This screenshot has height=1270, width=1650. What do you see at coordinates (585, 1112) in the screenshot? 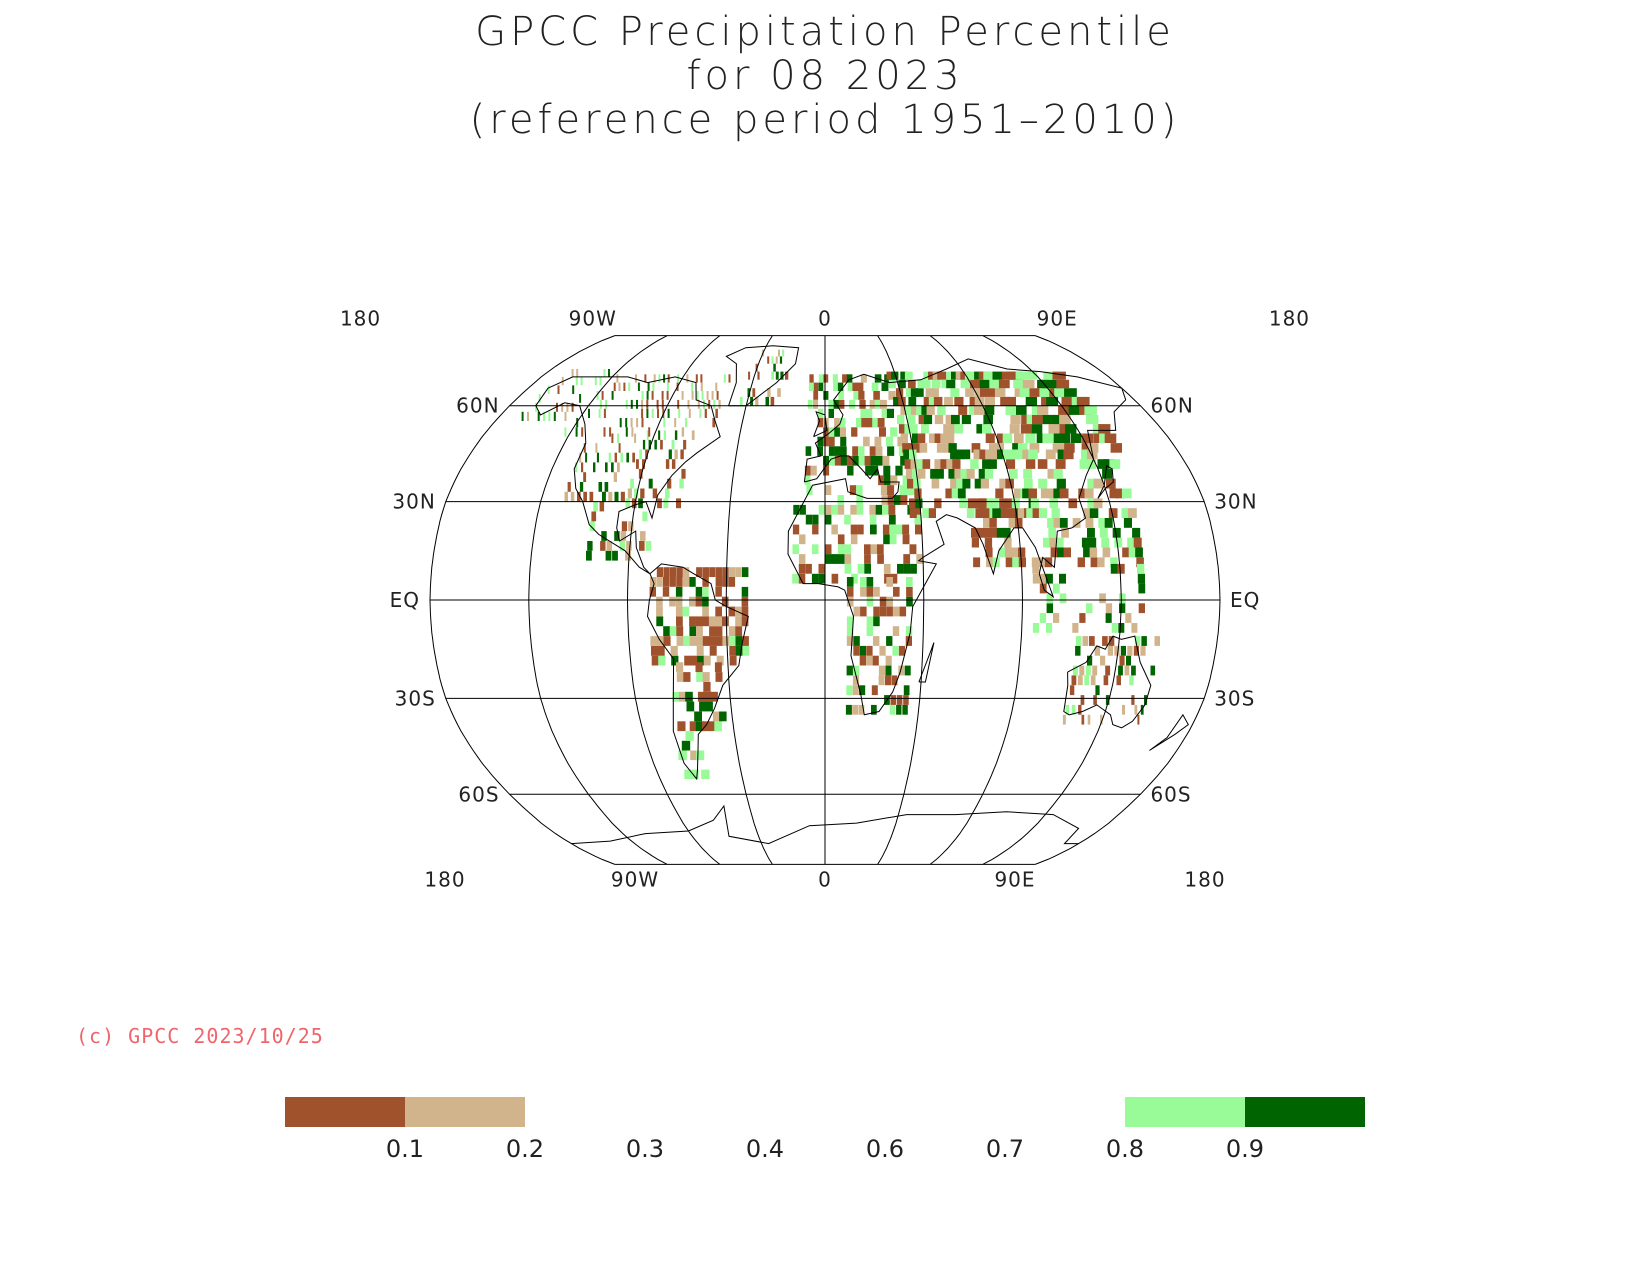
I see `legend-swatch-0.2-0.3` at bounding box center [585, 1112].